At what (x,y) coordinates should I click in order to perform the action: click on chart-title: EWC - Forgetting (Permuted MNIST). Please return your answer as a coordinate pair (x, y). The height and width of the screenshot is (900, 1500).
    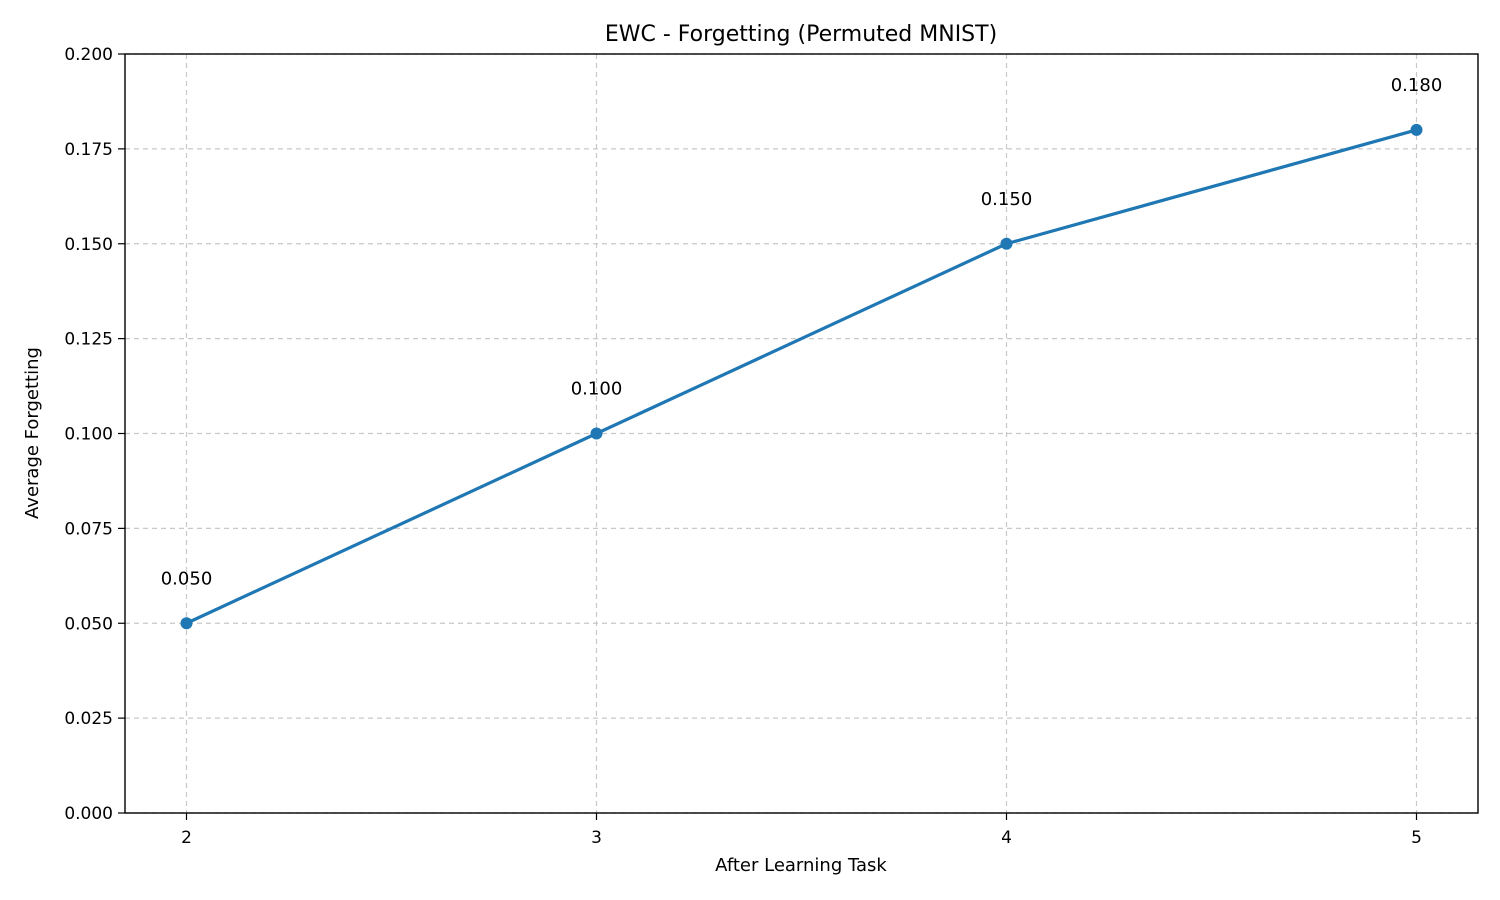
    Looking at the image, I should click on (801, 34).